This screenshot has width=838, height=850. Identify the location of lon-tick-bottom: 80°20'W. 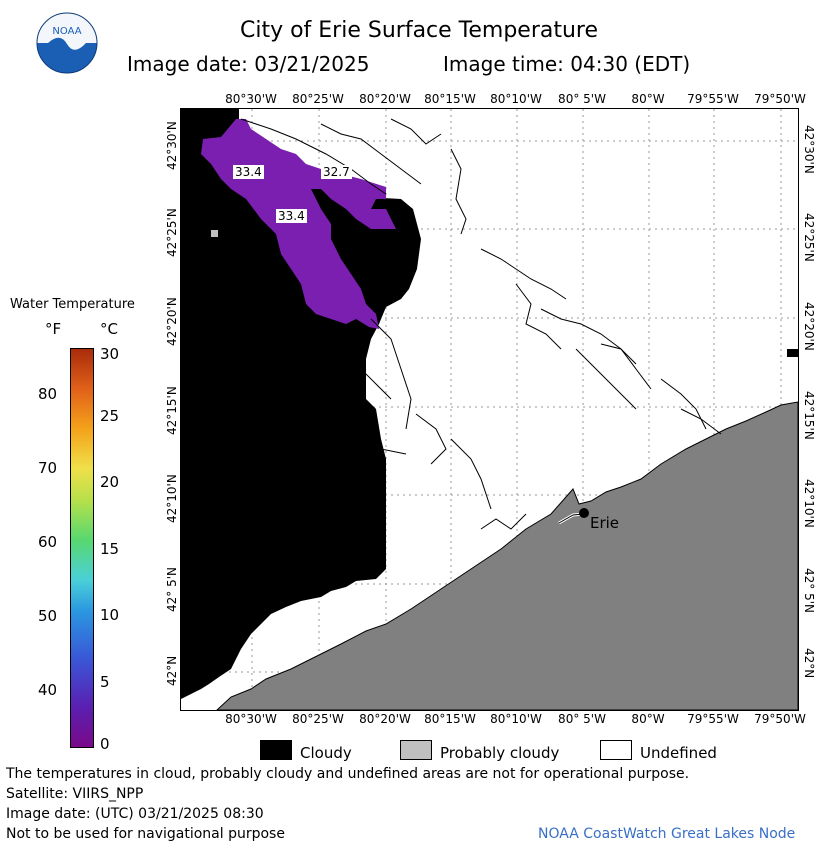
(385, 719).